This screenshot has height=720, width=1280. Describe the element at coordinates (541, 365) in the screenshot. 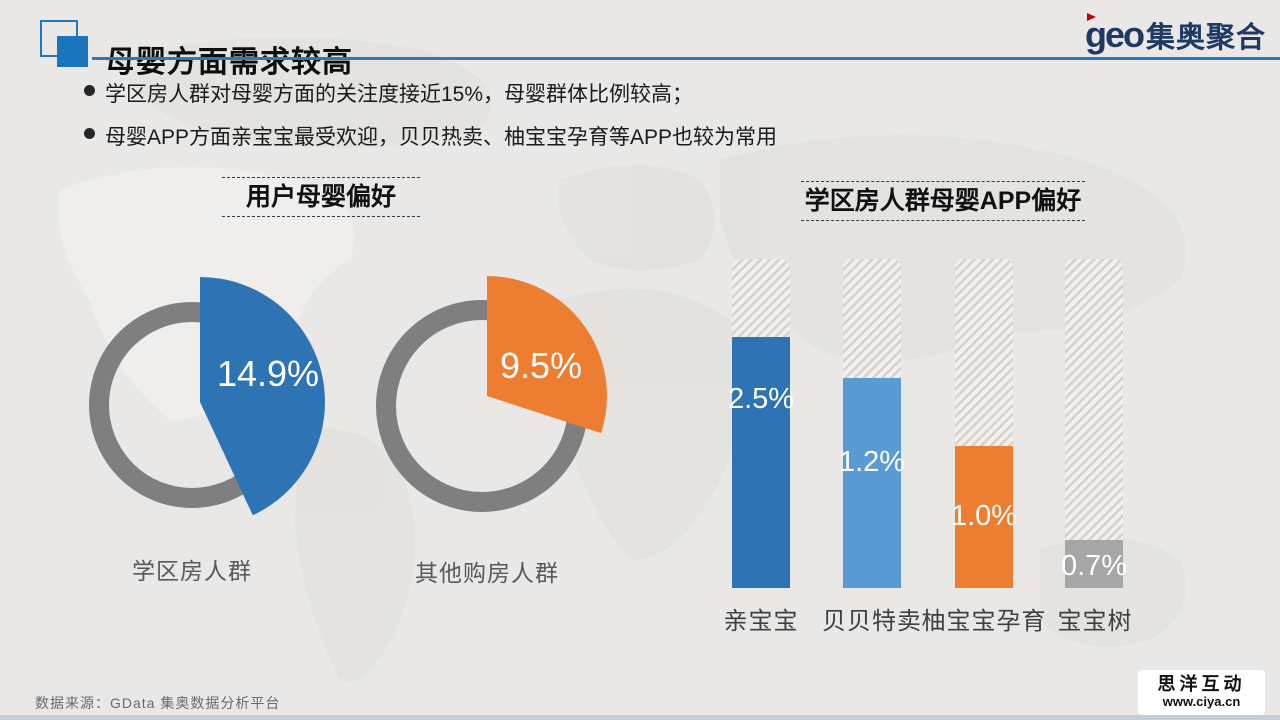

I see `pie-value-label: 9.5%` at that location.